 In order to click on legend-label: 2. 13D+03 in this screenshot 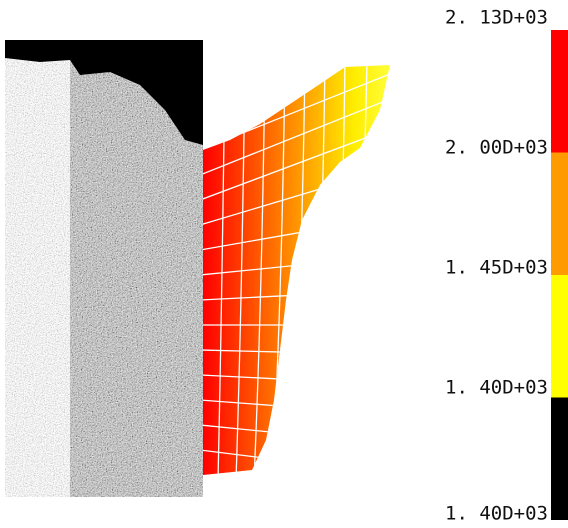, I will do `click(496, 18)`.